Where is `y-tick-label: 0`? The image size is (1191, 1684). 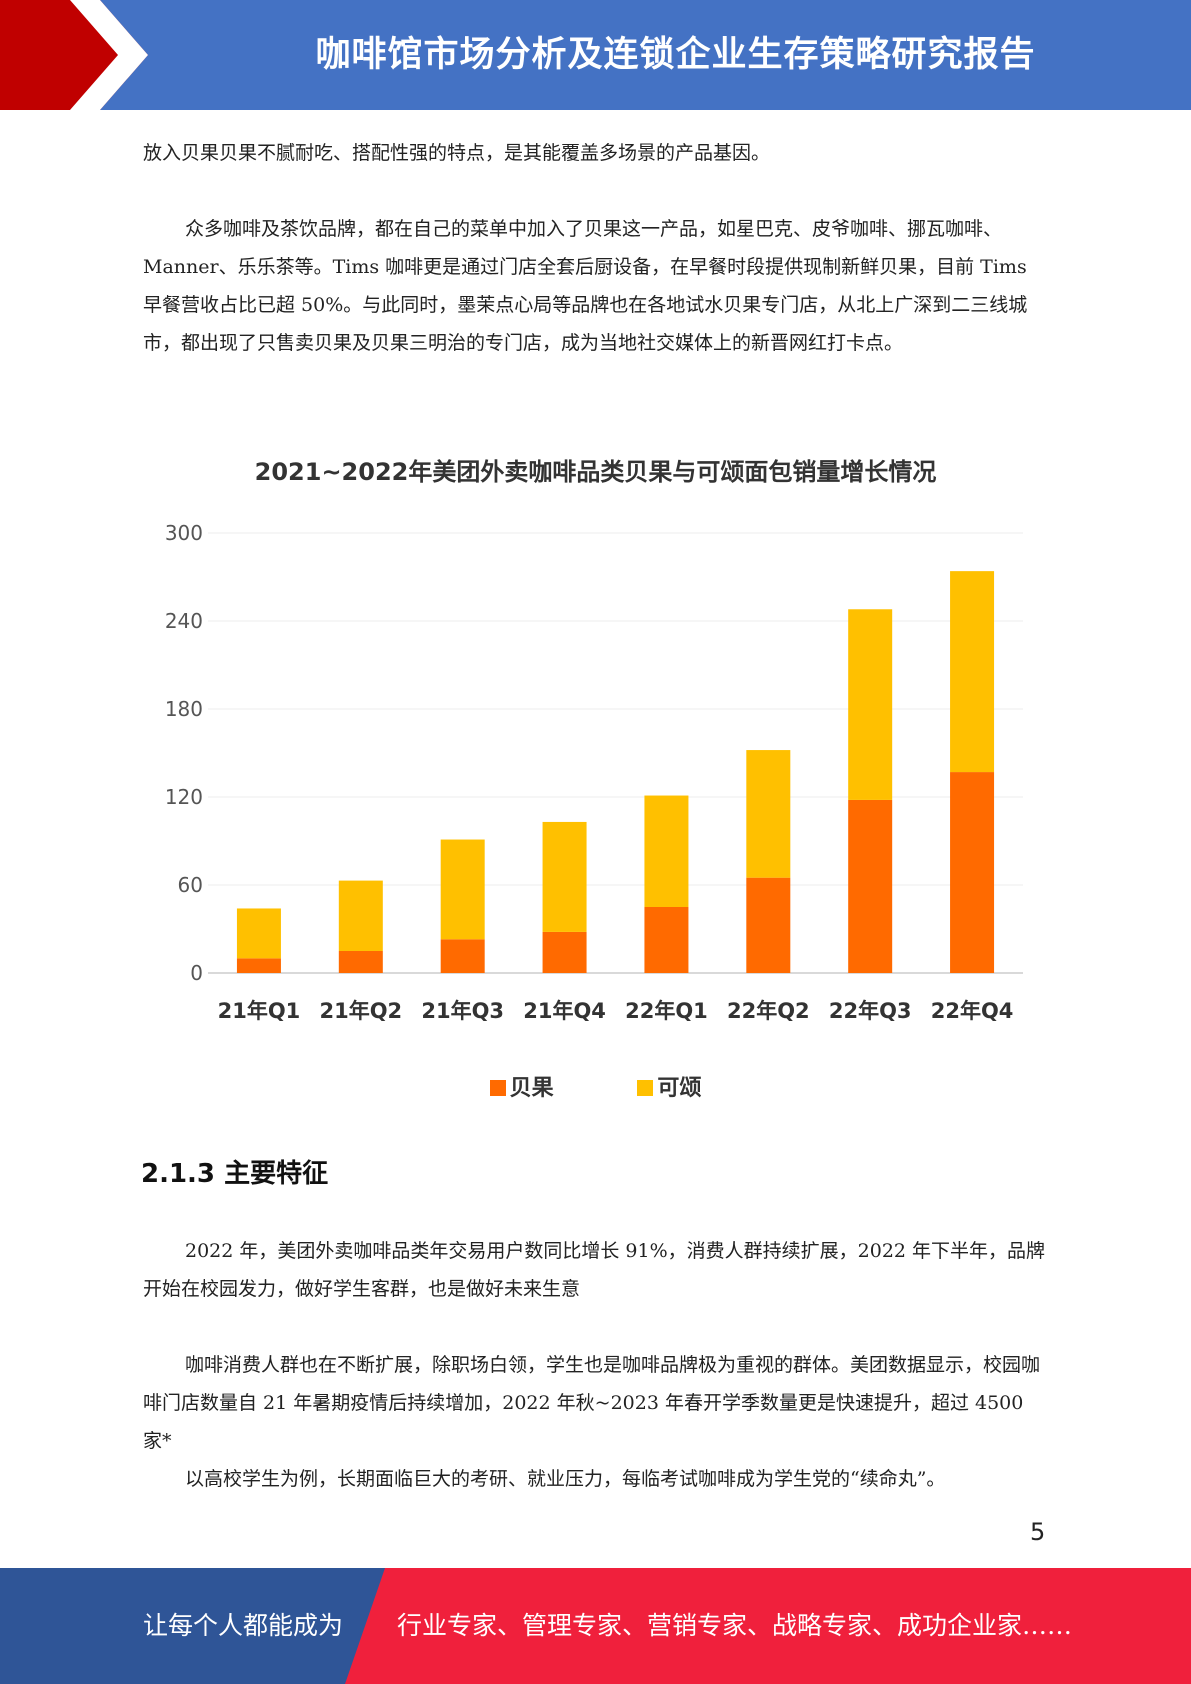
y-tick-label: 0 is located at coordinates (196, 973).